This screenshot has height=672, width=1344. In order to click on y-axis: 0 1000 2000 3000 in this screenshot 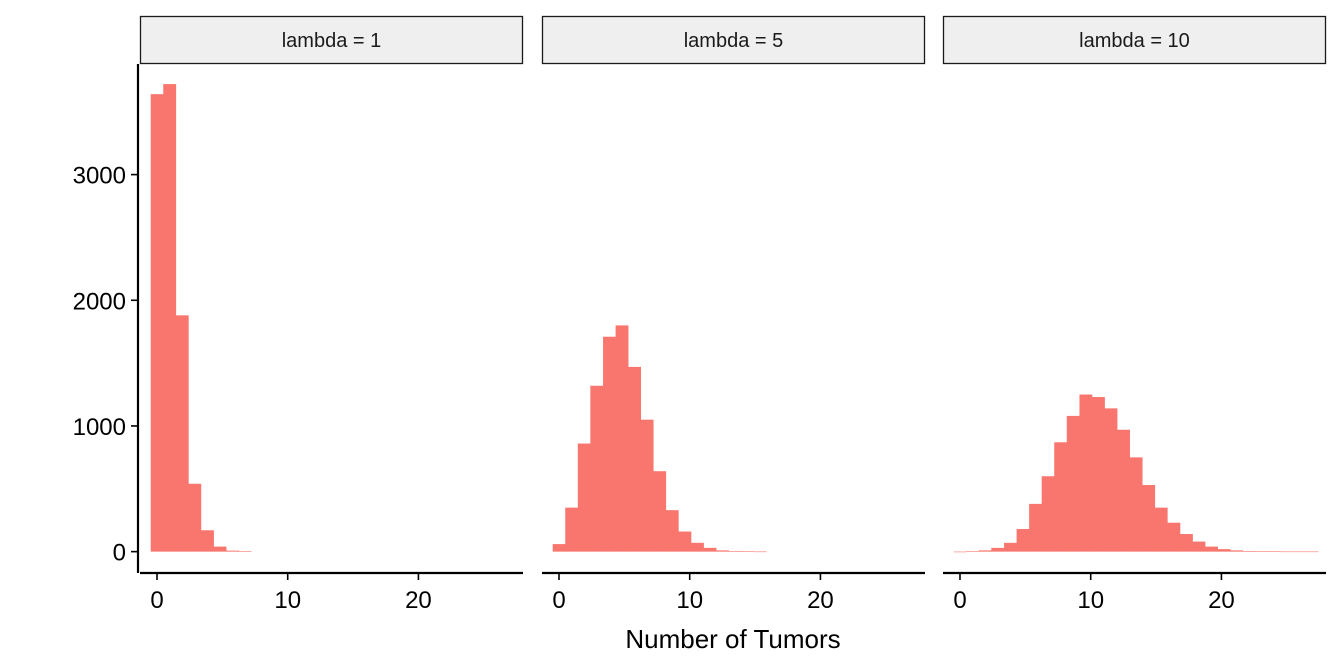, I will do `click(106, 318)`.